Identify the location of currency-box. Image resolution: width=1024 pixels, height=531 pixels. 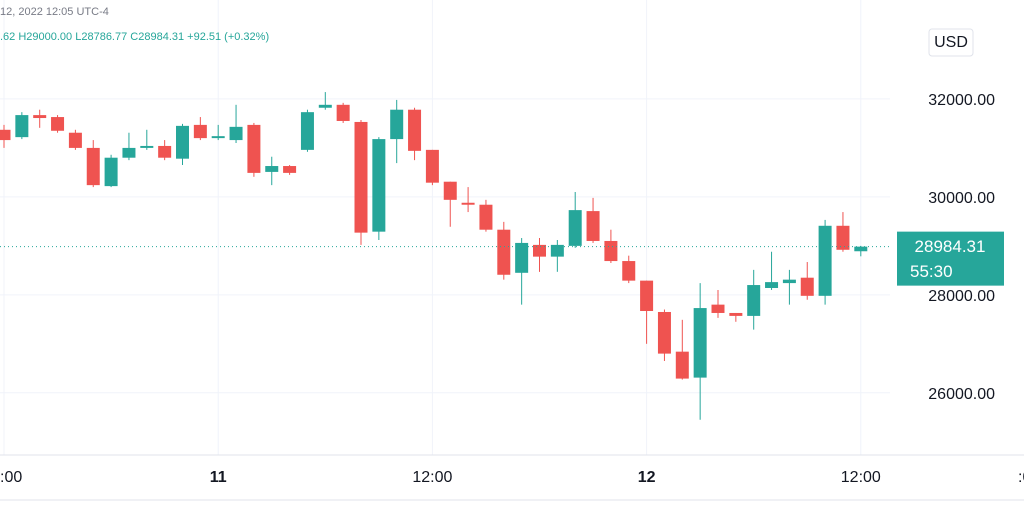
(951, 42).